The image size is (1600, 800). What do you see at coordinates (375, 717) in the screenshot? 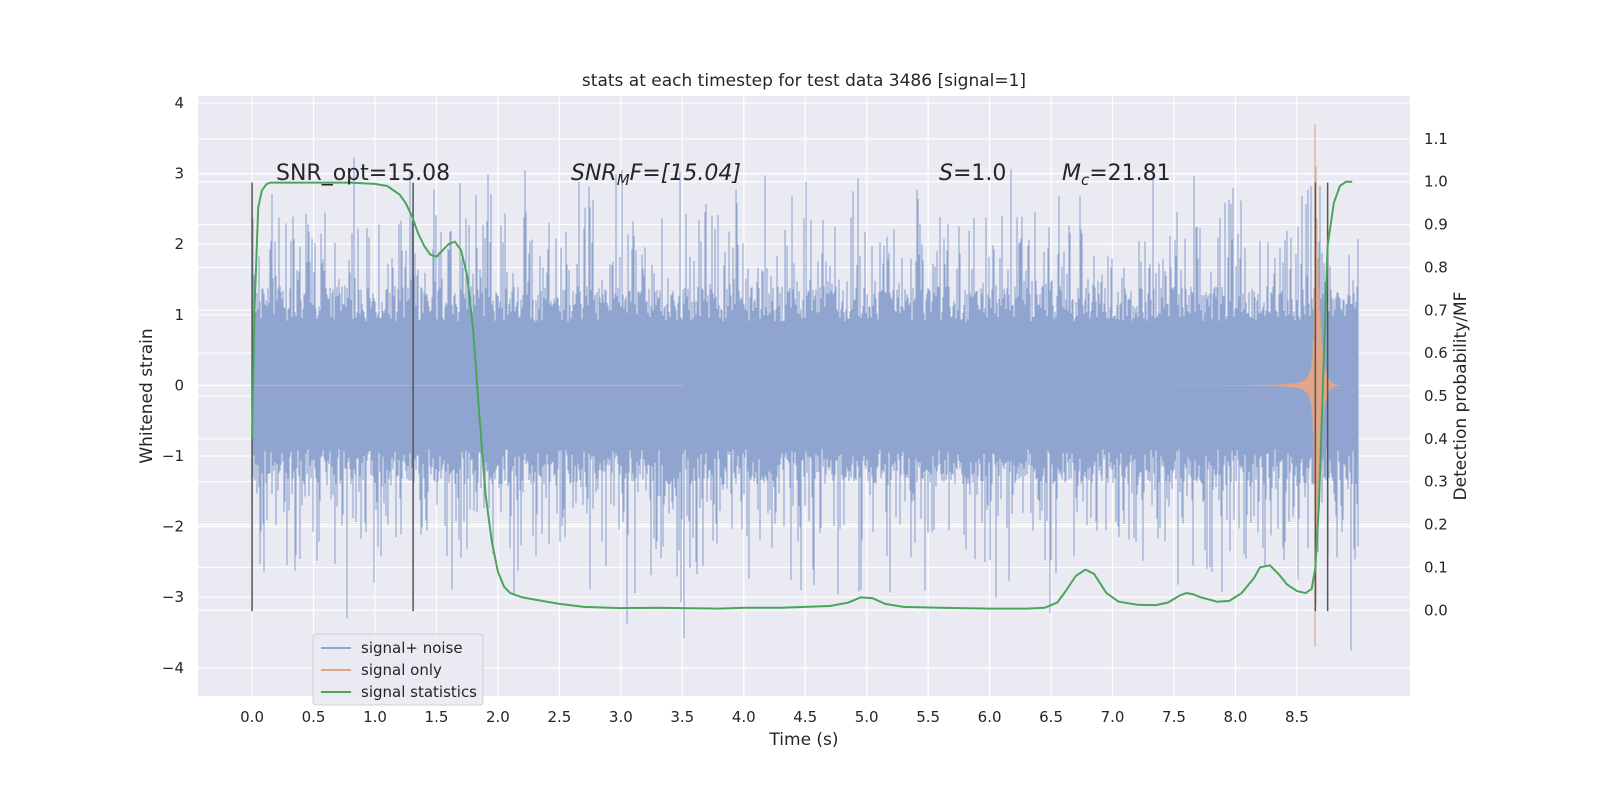
I see `x-tick-label: 1.0` at bounding box center [375, 717].